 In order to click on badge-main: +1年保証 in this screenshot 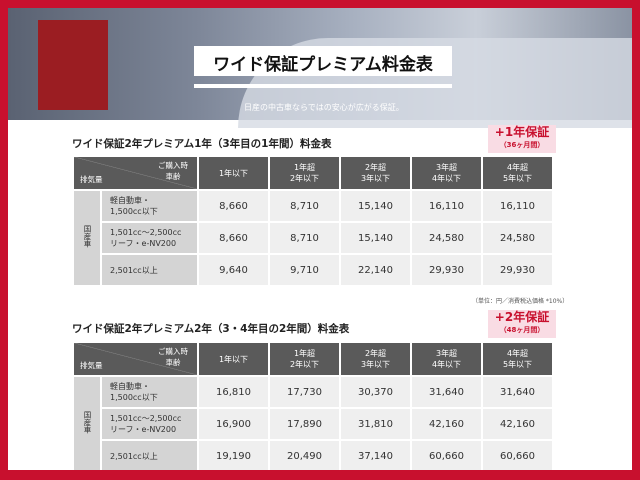, I will do `click(522, 132)`.